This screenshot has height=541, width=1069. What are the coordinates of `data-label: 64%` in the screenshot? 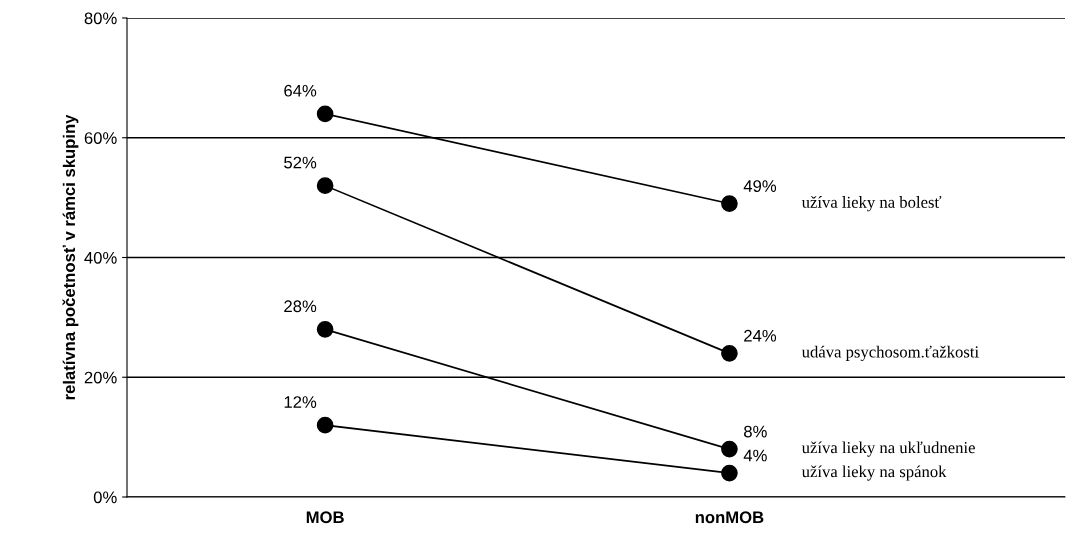 It's located at (300, 90).